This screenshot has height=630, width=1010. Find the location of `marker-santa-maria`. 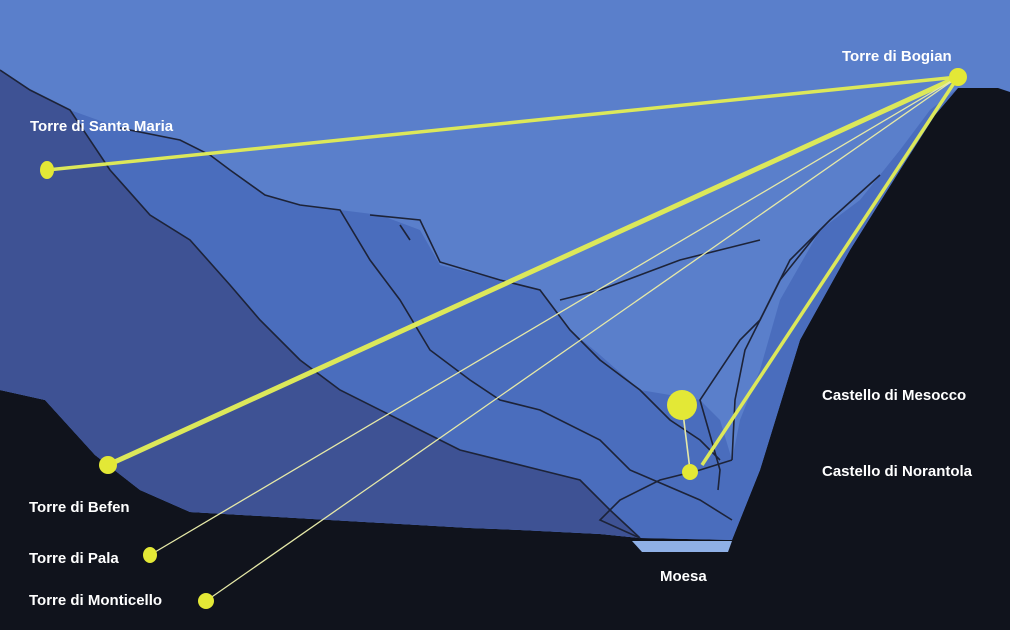

marker-santa-maria is located at coordinates (47, 170).